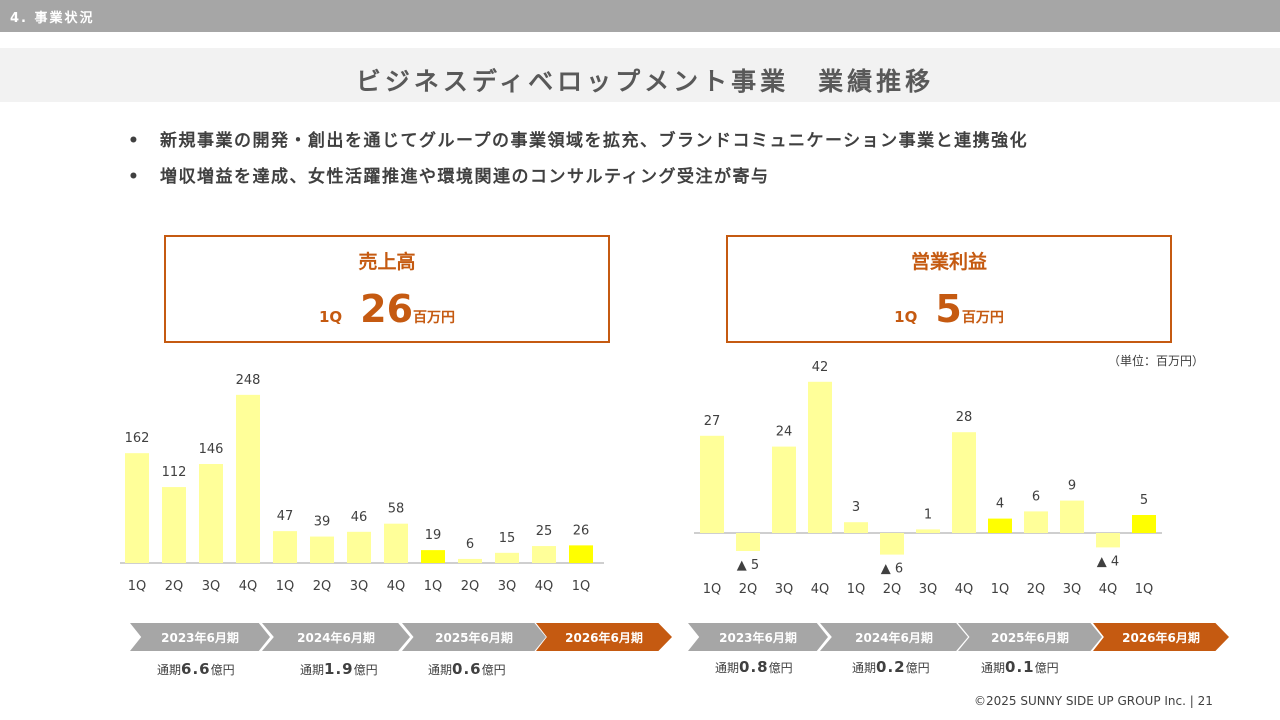 This screenshot has height=720, width=1280. Describe the element at coordinates (507, 538) in the screenshot. I see `sales-value-label: 15` at that location.